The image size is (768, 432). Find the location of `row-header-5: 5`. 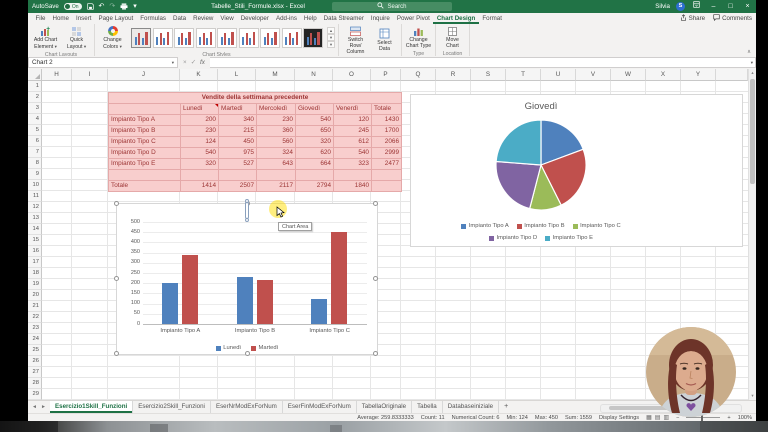

row-header-5: 5 is located at coordinates (35, 130).